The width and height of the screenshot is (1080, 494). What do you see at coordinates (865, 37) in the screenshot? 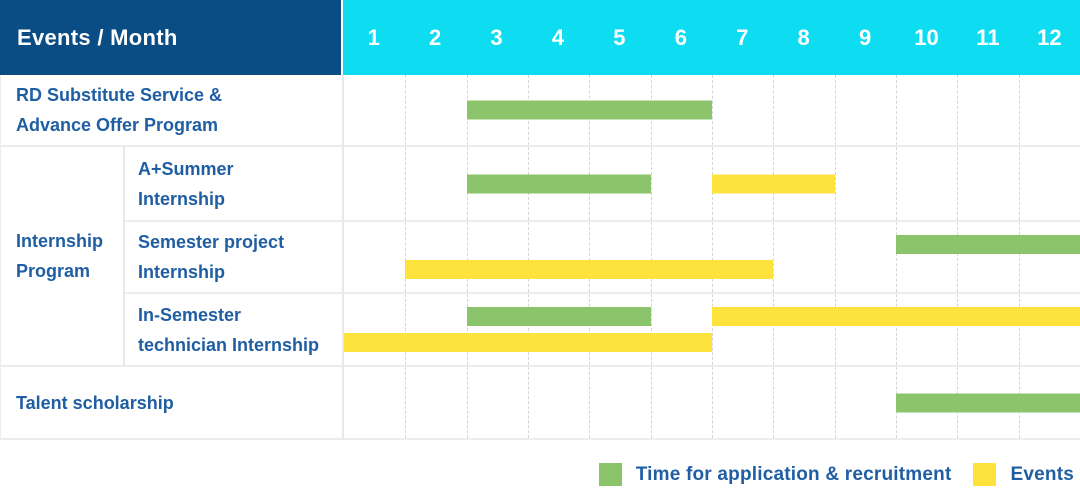
I see `month-label: 9` at bounding box center [865, 37].